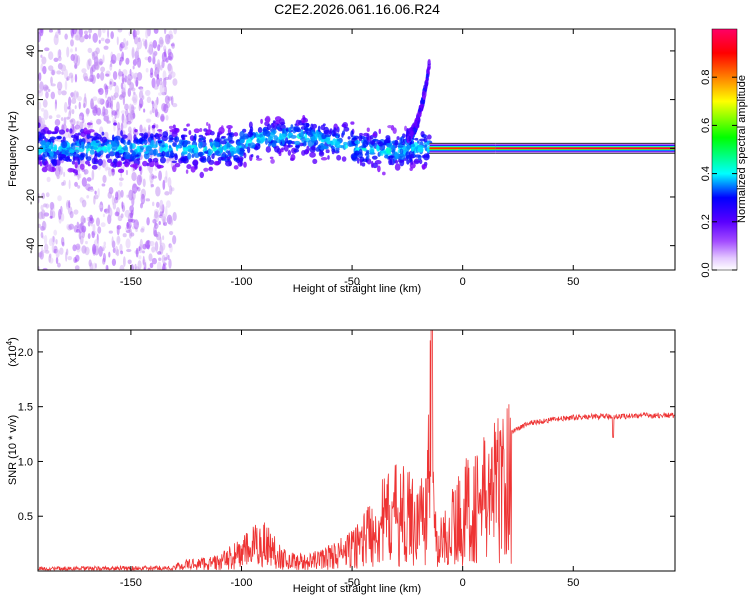  I want to click on colorbar-tick-label: 0.6, so click(706, 125).